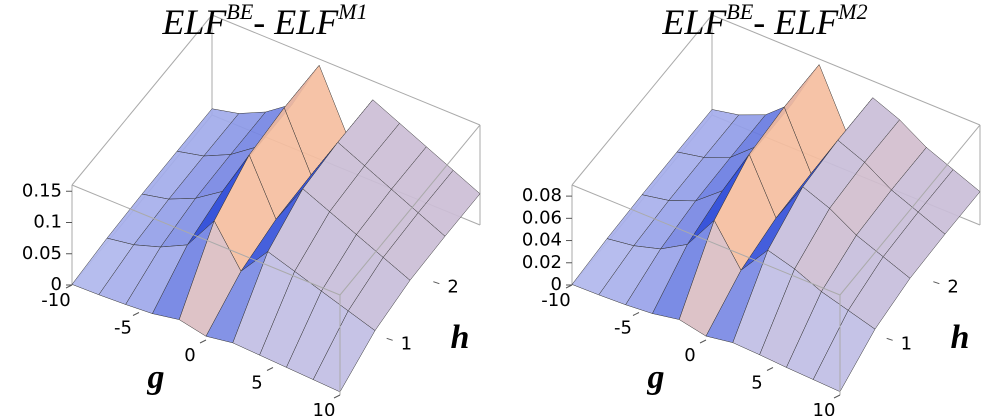 The height and width of the screenshot is (416, 1000). Describe the element at coordinates (42, 190) in the screenshot. I see `z-tick-label: 0.15` at that location.